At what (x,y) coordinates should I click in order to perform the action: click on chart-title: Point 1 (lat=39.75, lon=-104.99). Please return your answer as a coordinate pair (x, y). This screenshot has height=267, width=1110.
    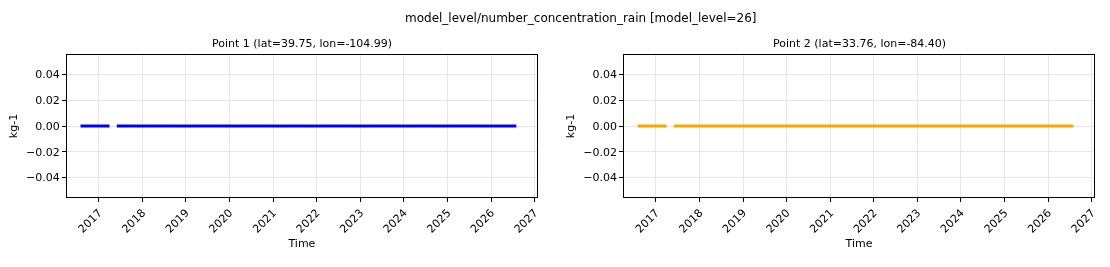
    Looking at the image, I should click on (302, 43).